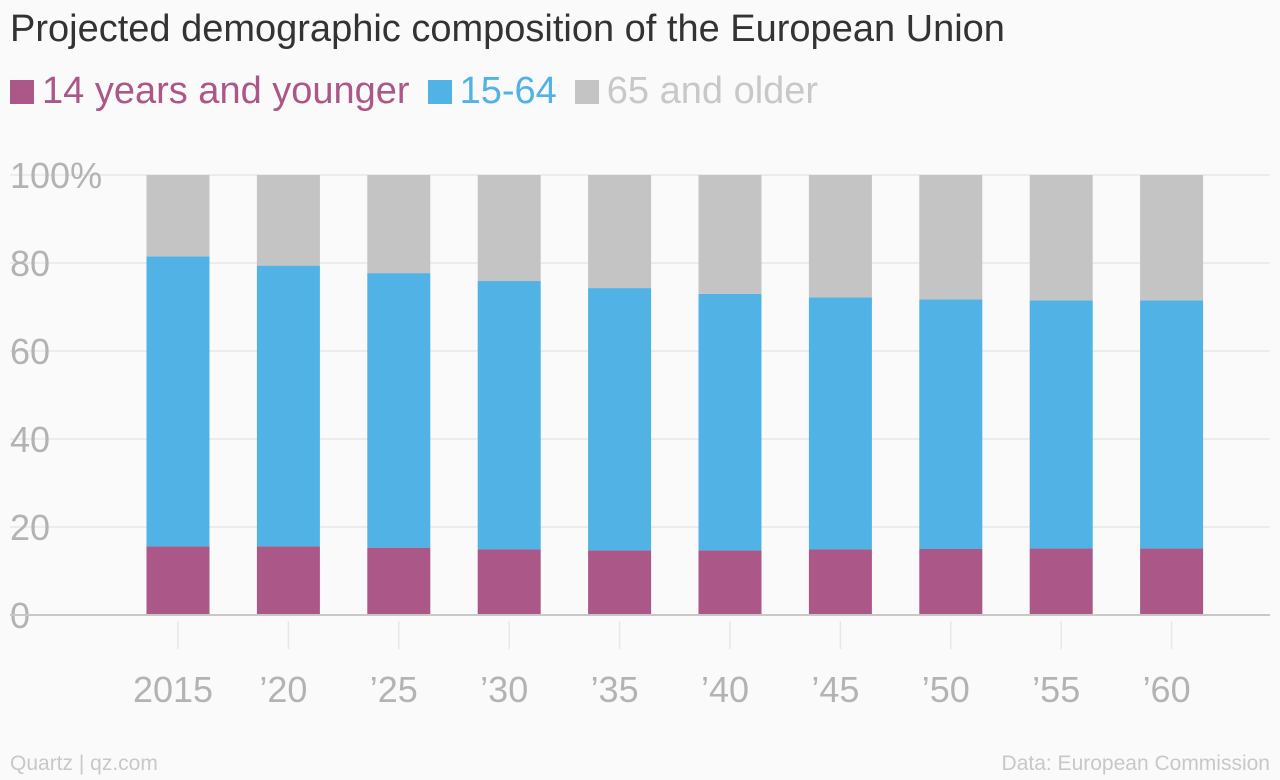 The height and width of the screenshot is (780, 1280). What do you see at coordinates (946, 689) in the screenshot?
I see `x-tick-label: ’50` at bounding box center [946, 689].